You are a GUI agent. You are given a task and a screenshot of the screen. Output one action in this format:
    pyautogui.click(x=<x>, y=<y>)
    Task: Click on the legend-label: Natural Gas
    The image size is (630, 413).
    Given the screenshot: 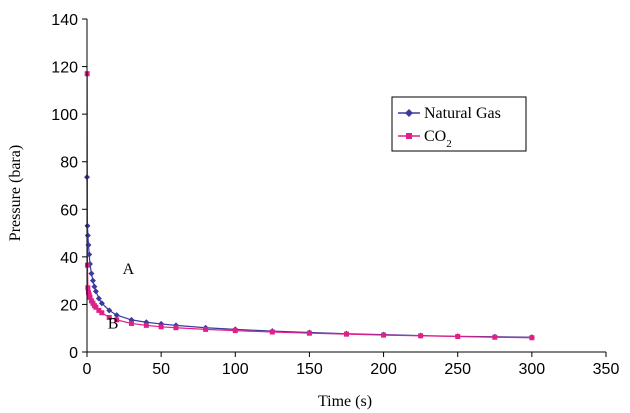 What is the action you would take?
    pyautogui.click(x=462, y=113)
    